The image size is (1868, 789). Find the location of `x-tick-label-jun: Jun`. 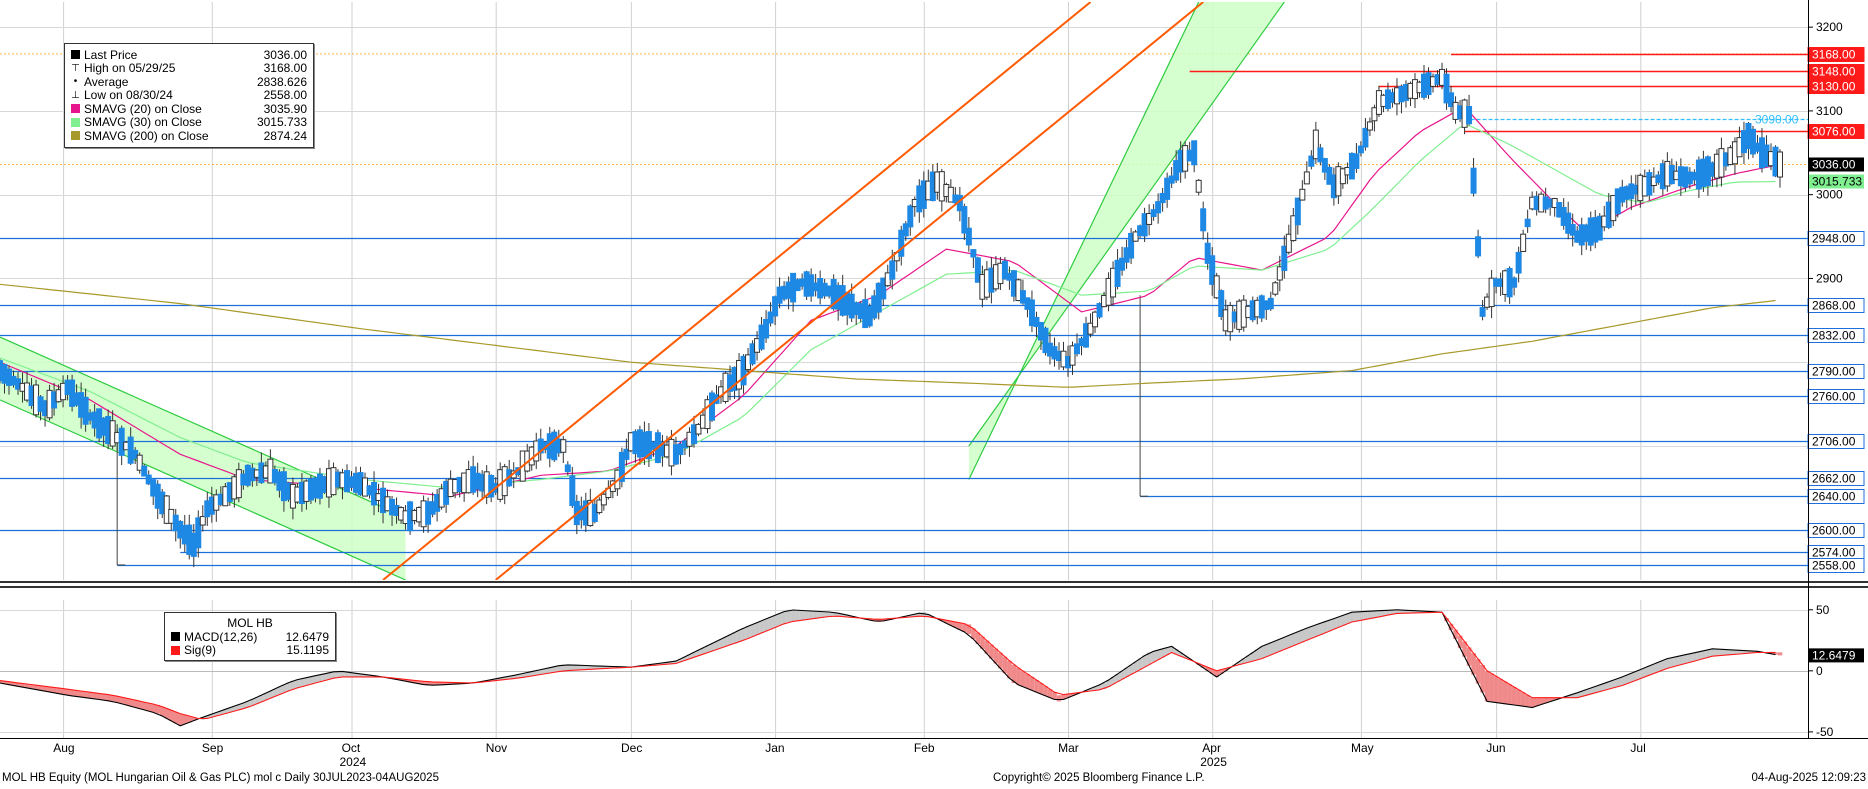

x-tick-label-jun: Jun is located at coordinates (1495, 748).